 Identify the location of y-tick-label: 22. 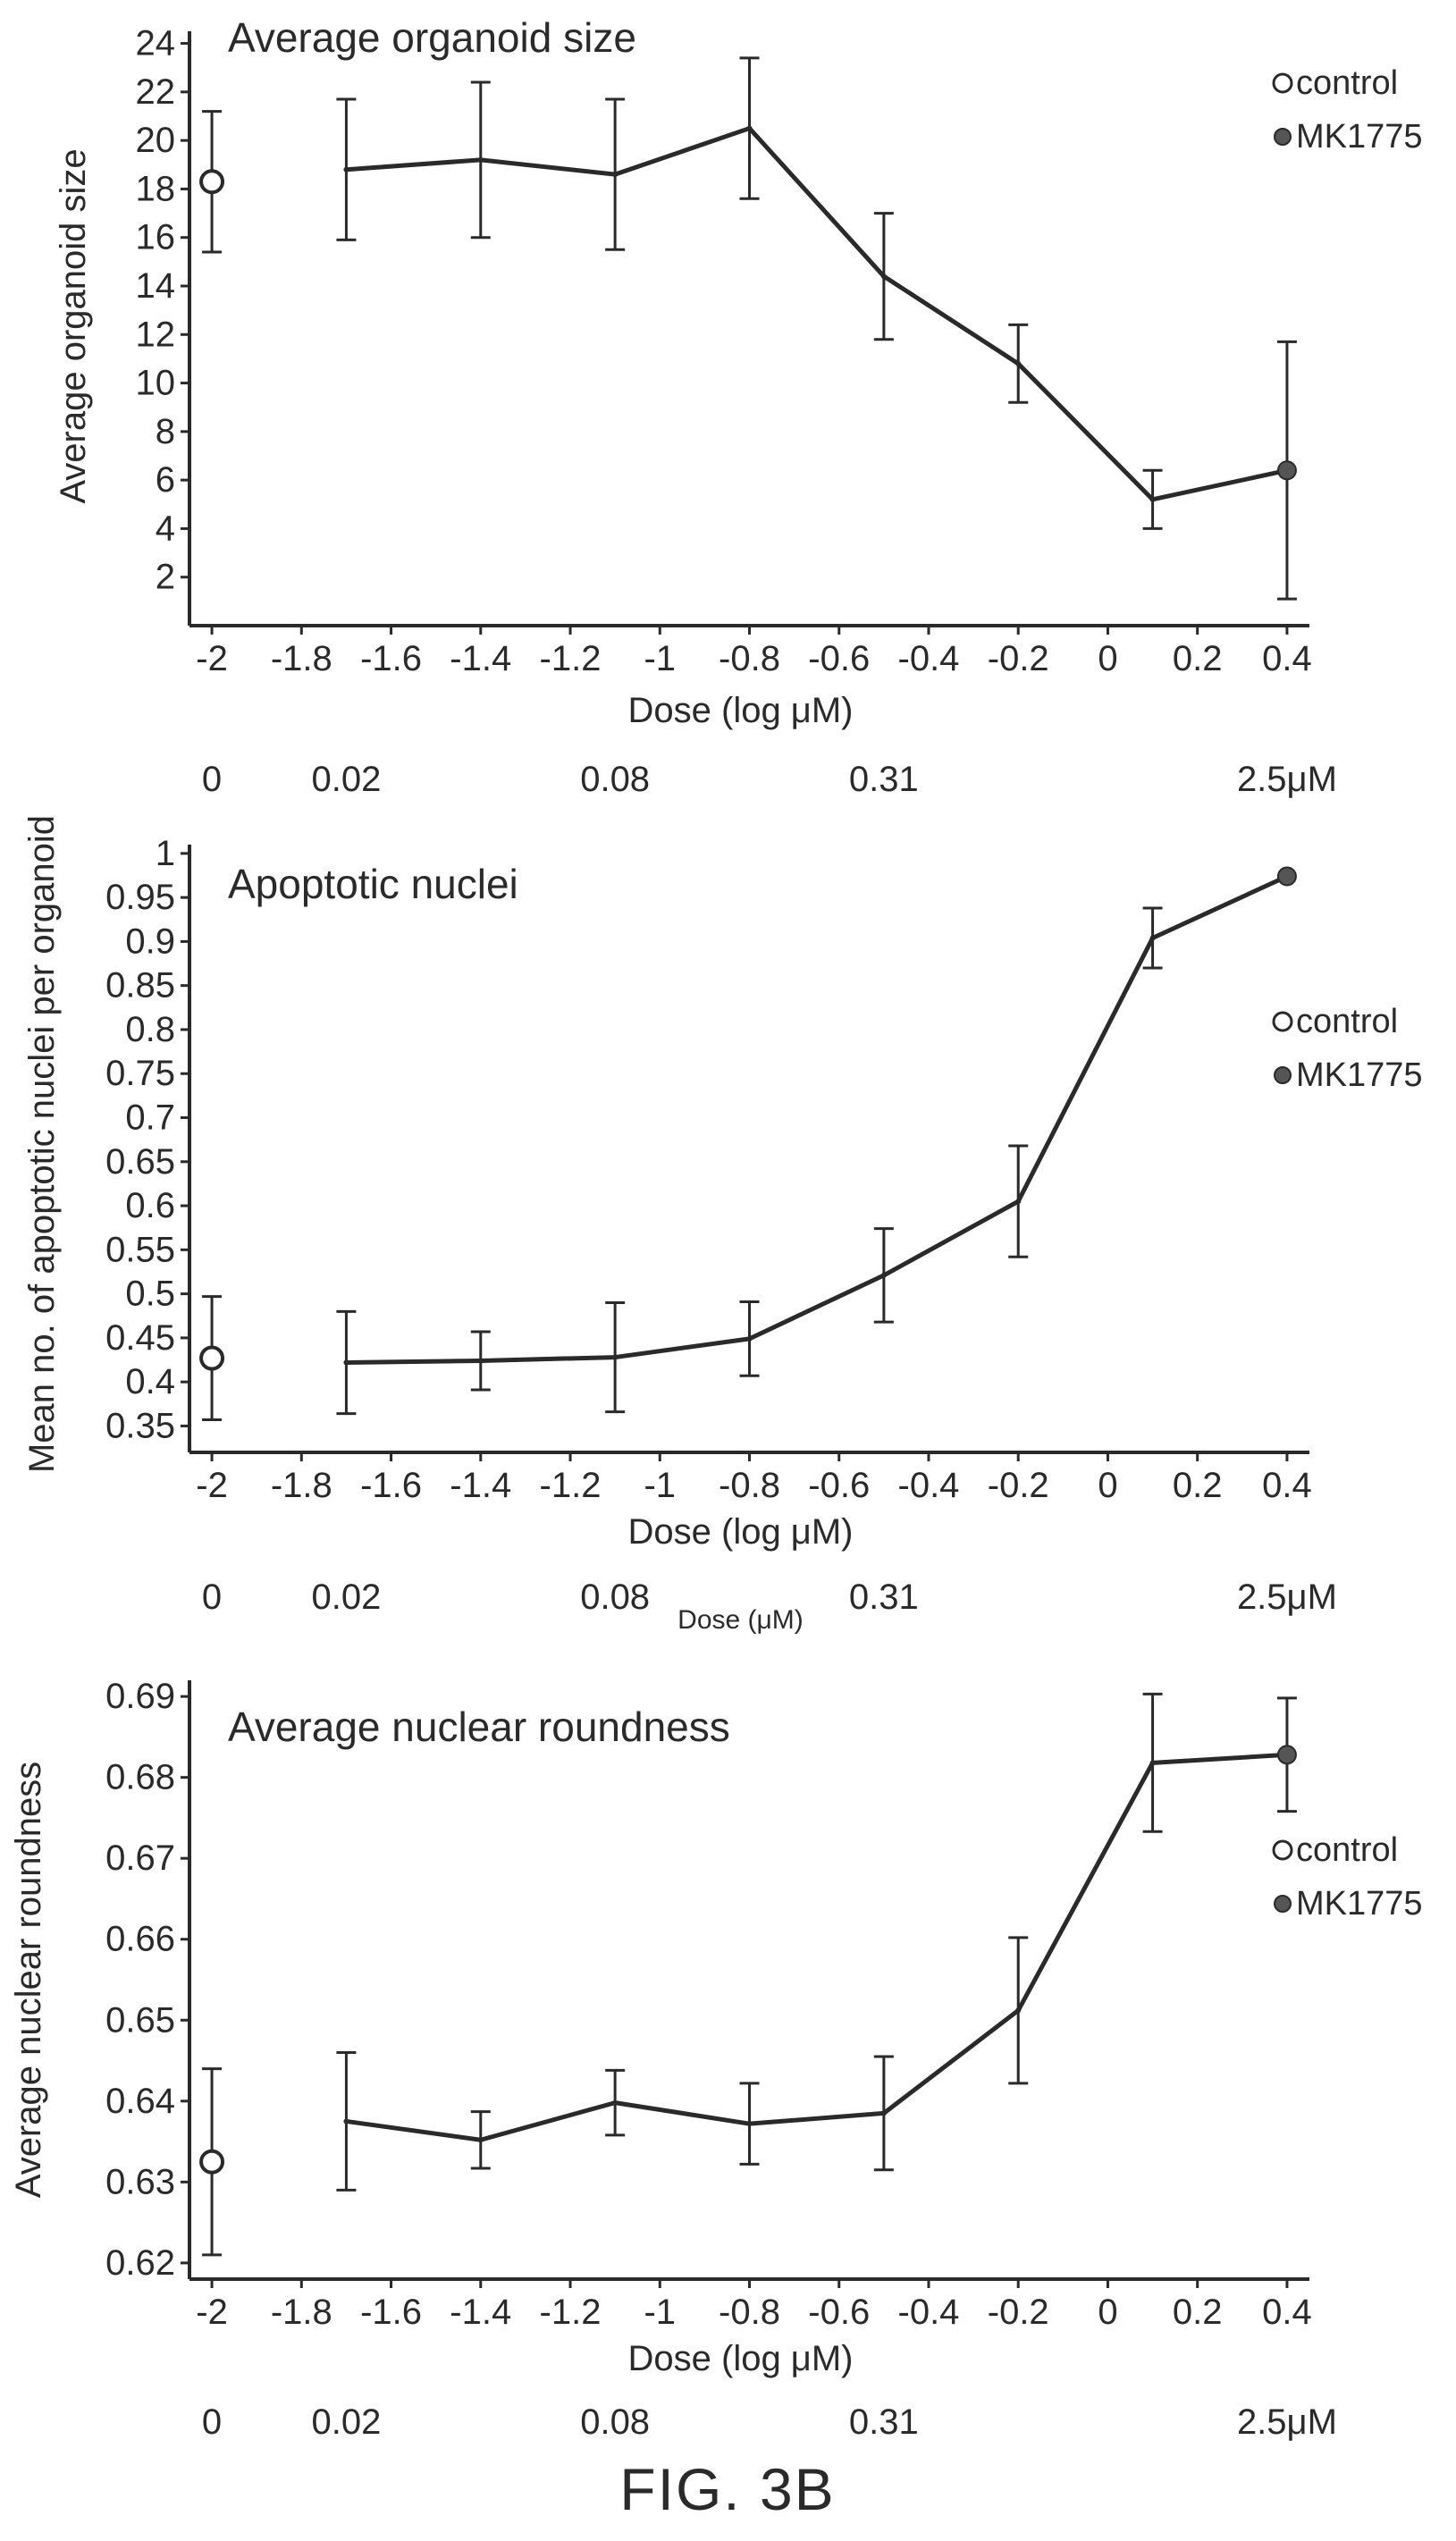
(156, 92).